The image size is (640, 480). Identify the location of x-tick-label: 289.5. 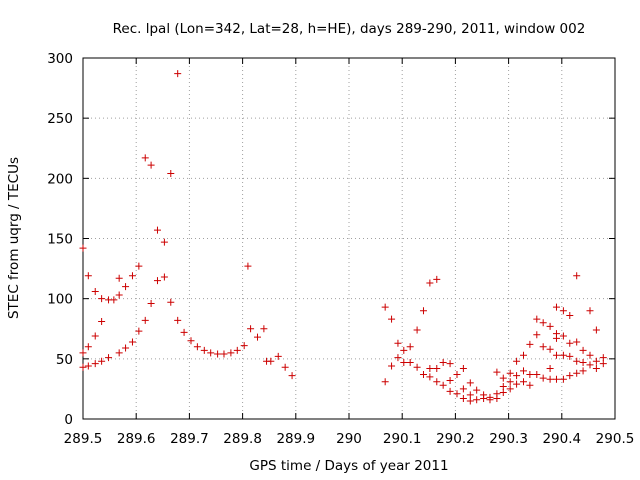
(83, 439).